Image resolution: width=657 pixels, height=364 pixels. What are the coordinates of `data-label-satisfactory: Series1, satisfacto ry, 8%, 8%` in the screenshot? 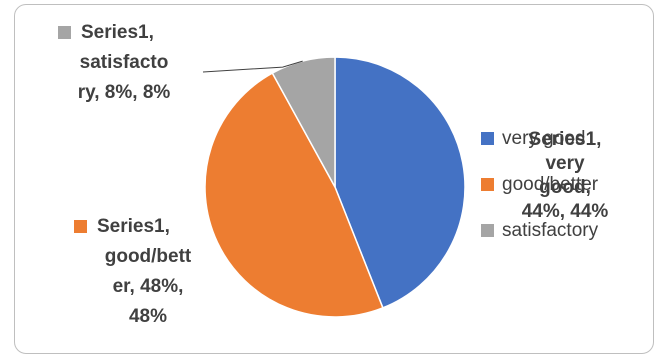 It's located at (124, 63).